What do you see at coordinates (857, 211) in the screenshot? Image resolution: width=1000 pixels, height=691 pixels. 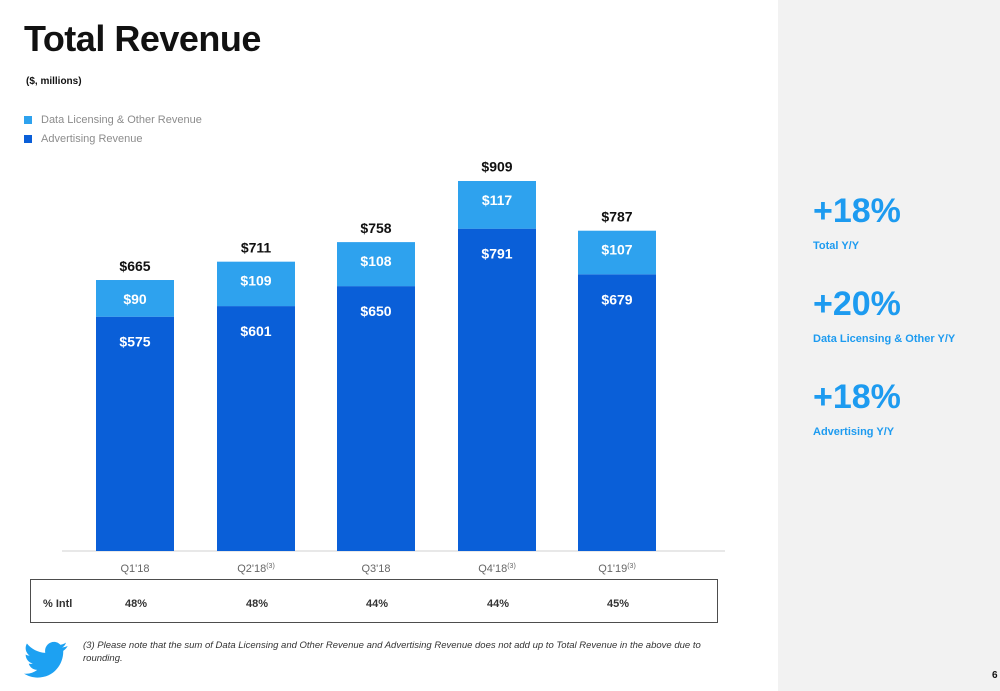 I see `stat-total-value: +18%` at bounding box center [857, 211].